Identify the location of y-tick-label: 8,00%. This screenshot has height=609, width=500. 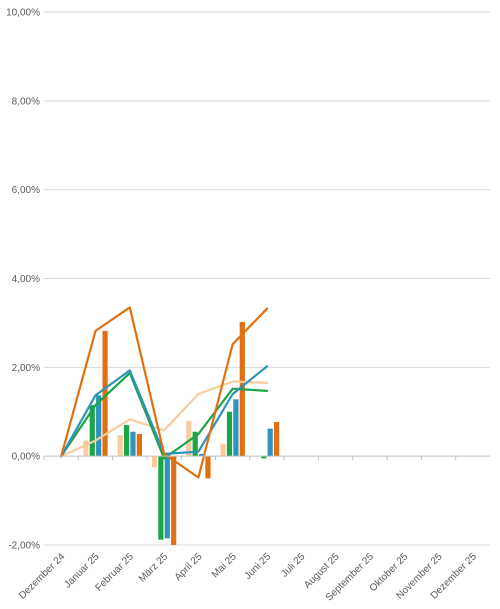
(26, 101).